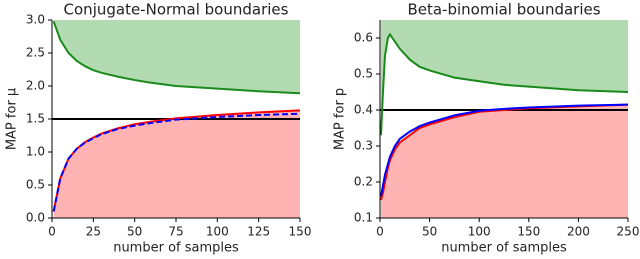 The width and height of the screenshot is (640, 259). I want to click on chart-title: Beta-binomial boundaries, so click(503, 10).